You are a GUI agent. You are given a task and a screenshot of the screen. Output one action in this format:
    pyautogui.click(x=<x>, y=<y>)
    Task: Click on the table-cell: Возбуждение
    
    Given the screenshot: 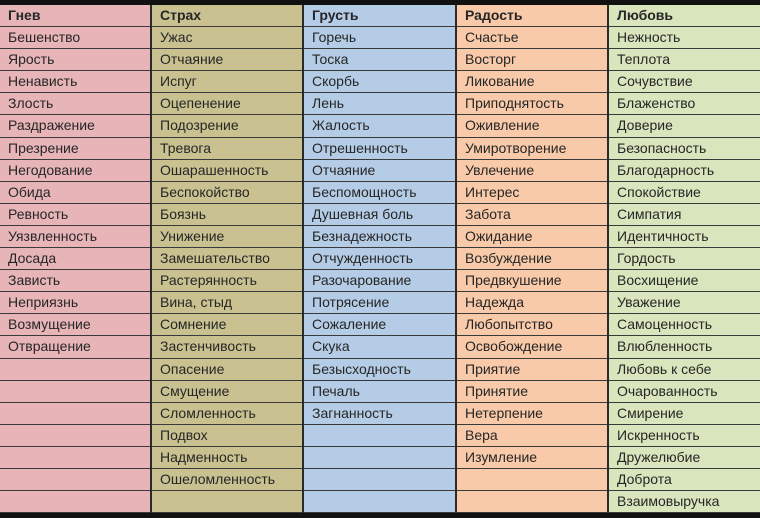 What is the action you would take?
    pyautogui.click(x=532, y=259)
    